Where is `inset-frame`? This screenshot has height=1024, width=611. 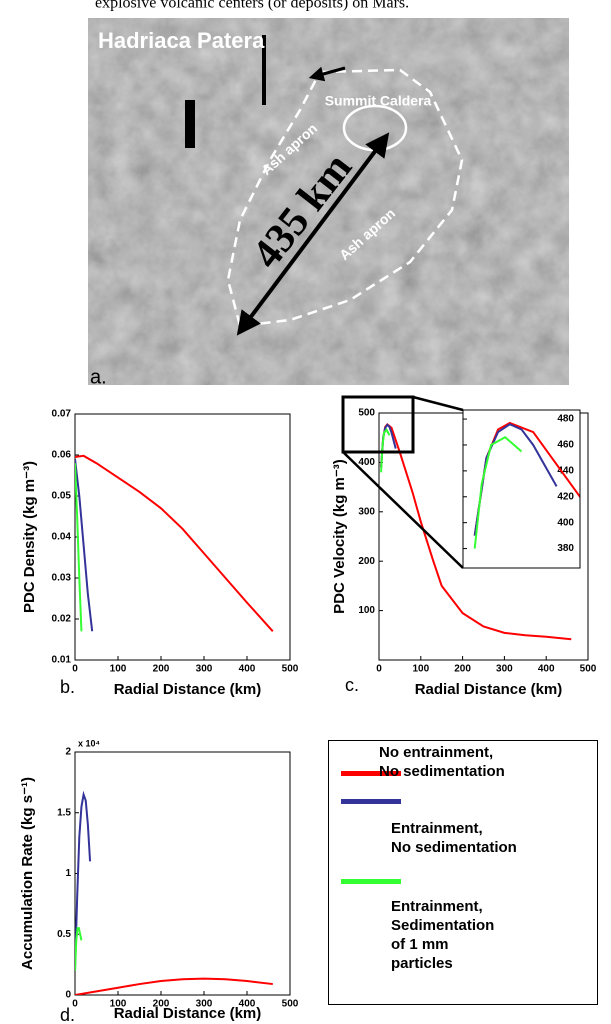 inset-frame is located at coordinates (521, 489).